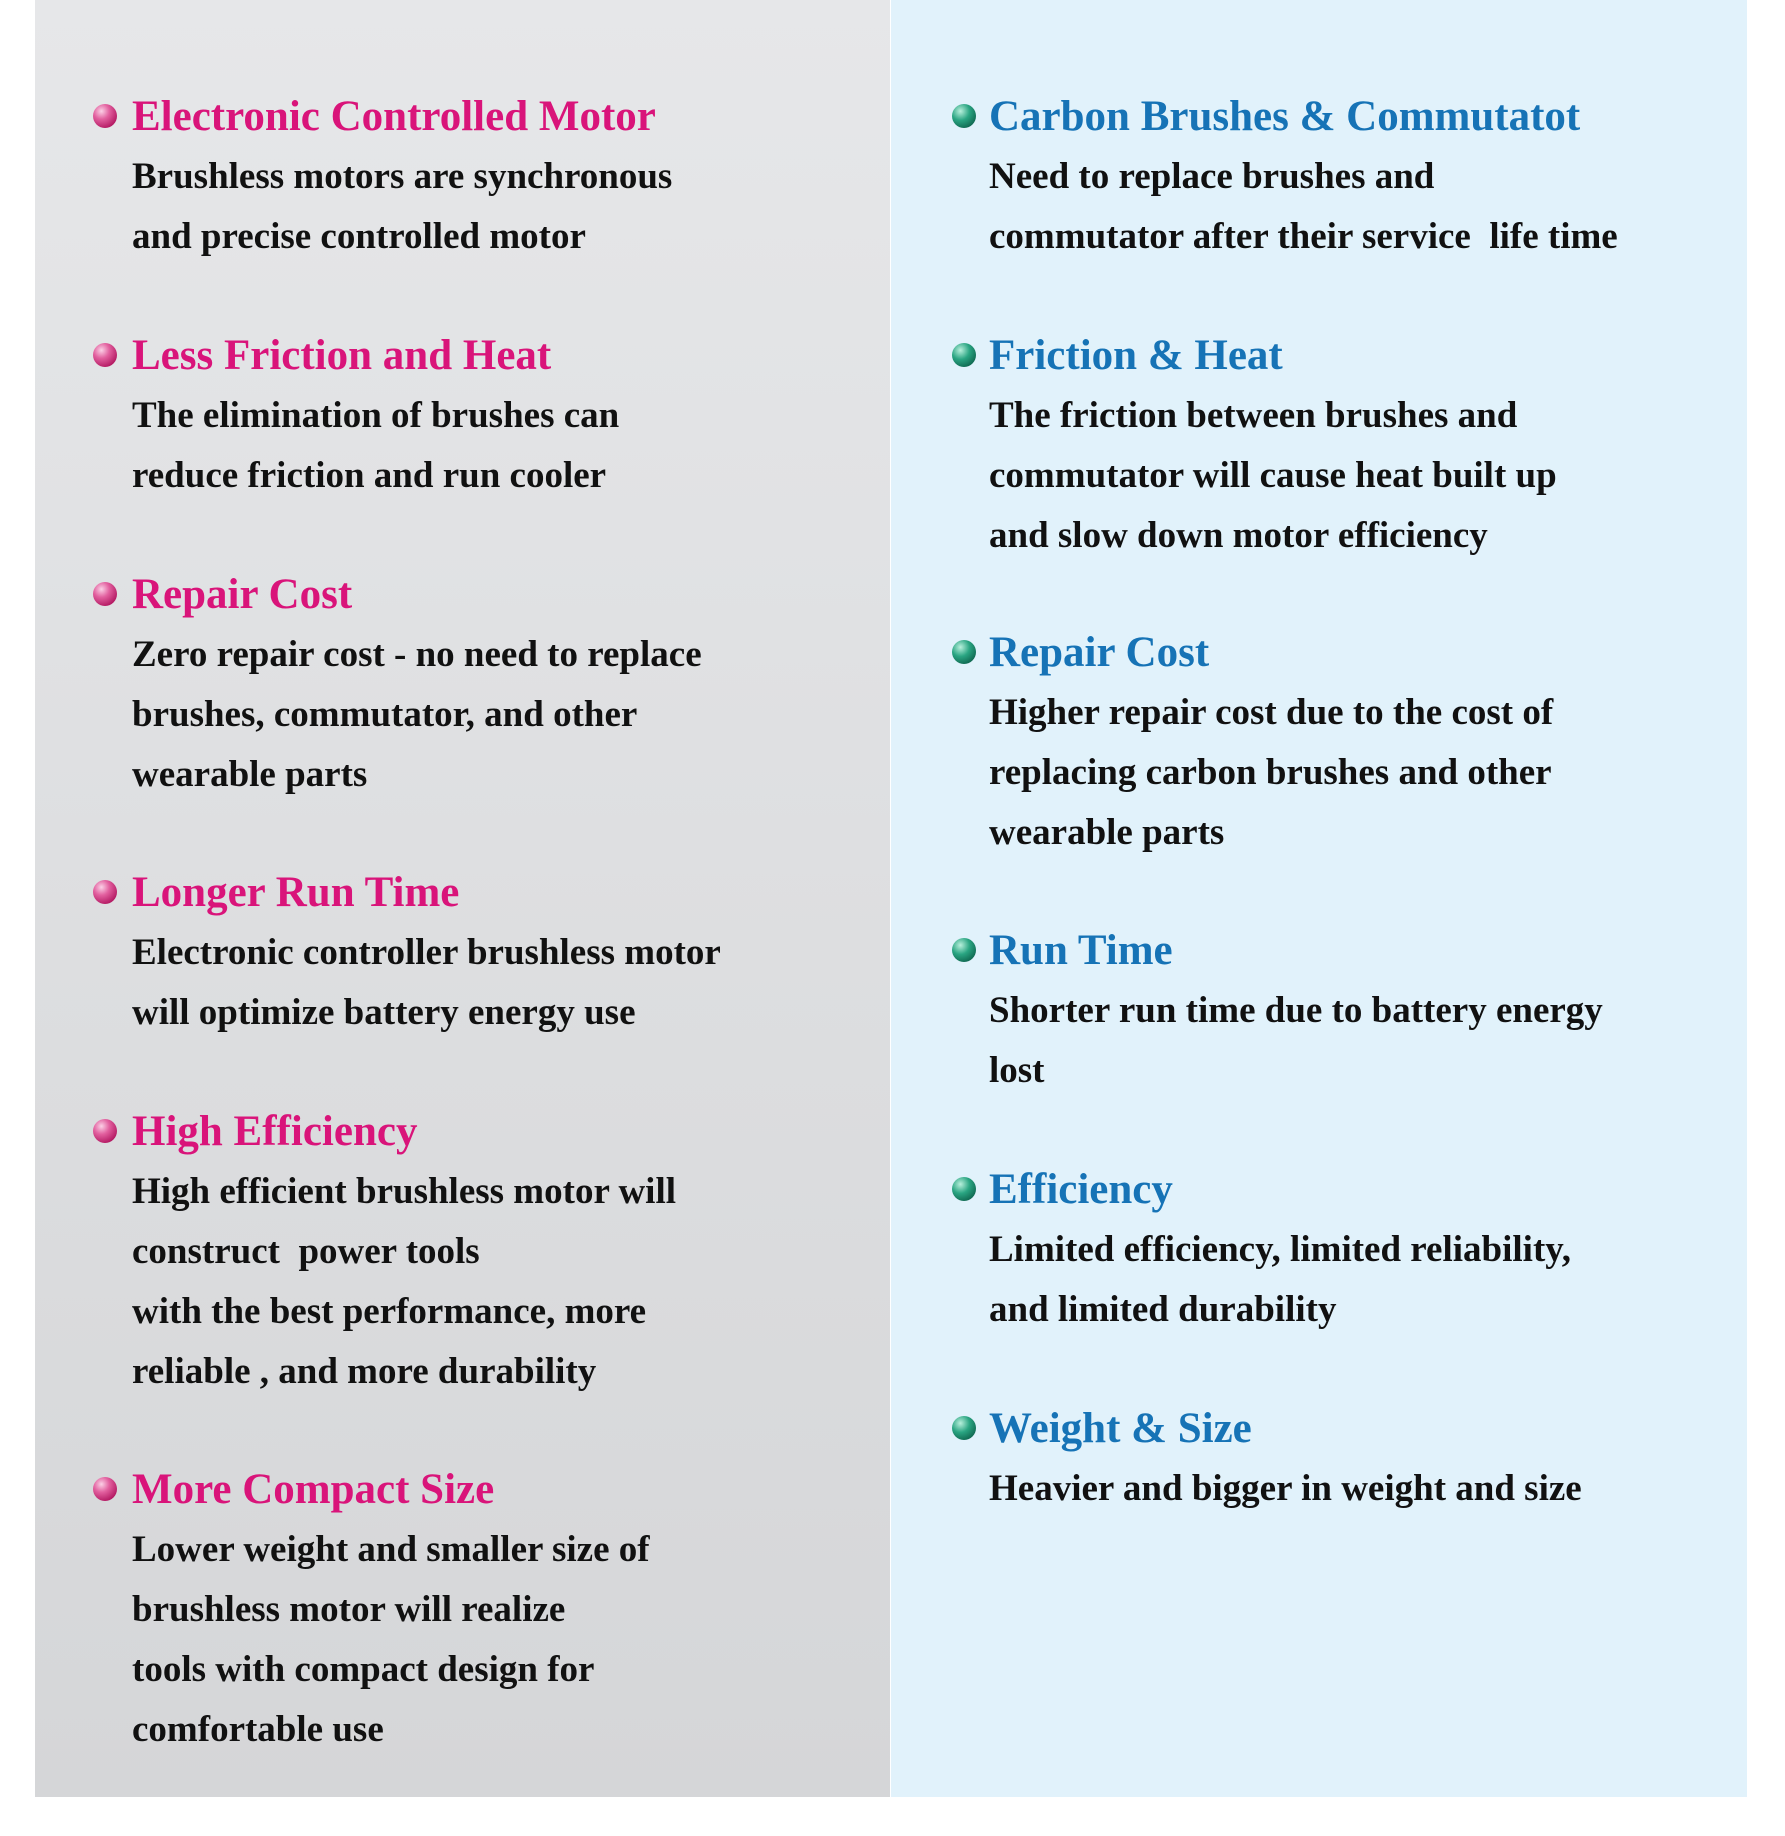 The image size is (1785, 1836). I want to click on feature-description-line: replacing carbon brushes and other, so click(1270, 772).